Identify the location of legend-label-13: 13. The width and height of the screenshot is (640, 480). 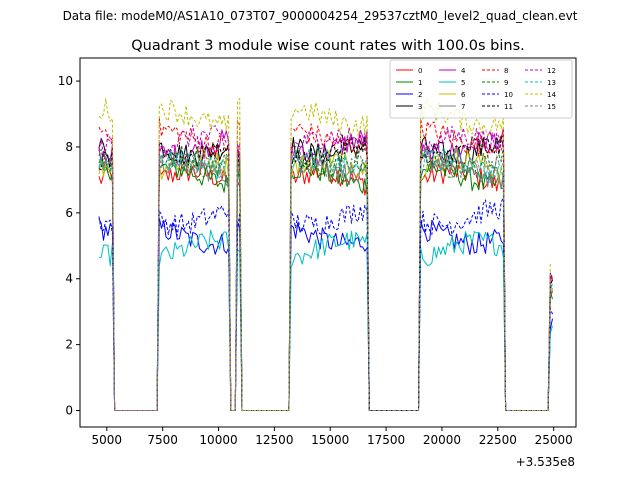
(551, 83).